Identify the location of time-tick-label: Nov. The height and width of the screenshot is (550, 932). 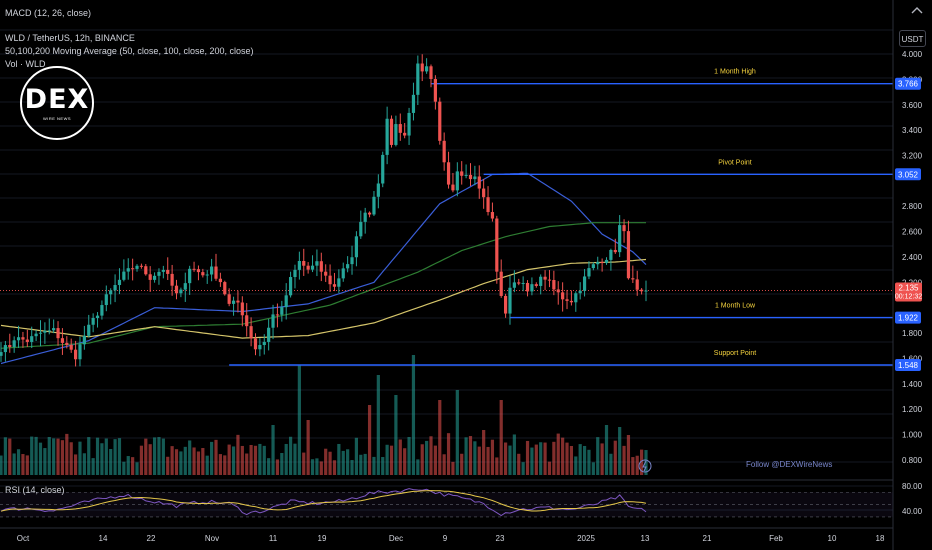
(212, 538).